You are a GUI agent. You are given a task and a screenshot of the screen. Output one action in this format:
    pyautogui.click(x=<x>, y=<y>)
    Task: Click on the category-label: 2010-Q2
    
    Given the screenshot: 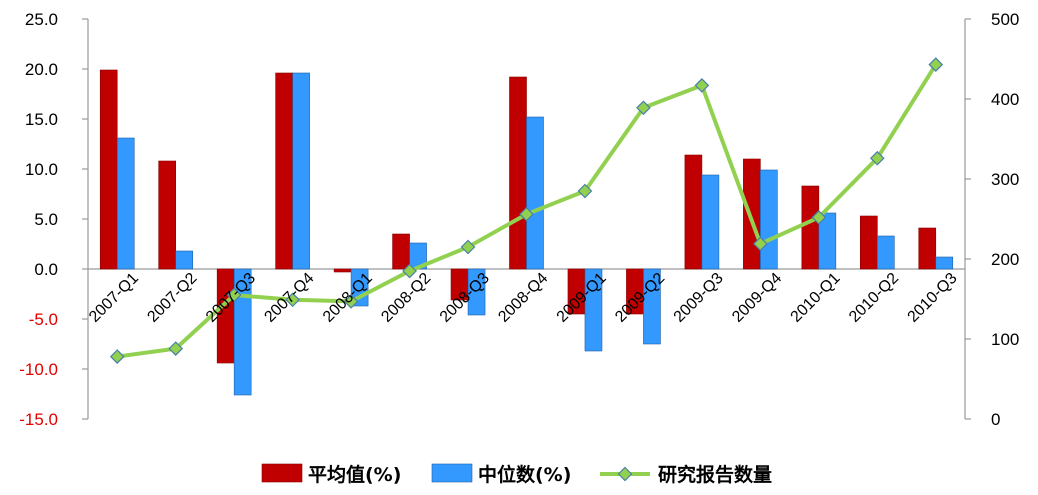 What is the action you would take?
    pyautogui.click(x=874, y=298)
    